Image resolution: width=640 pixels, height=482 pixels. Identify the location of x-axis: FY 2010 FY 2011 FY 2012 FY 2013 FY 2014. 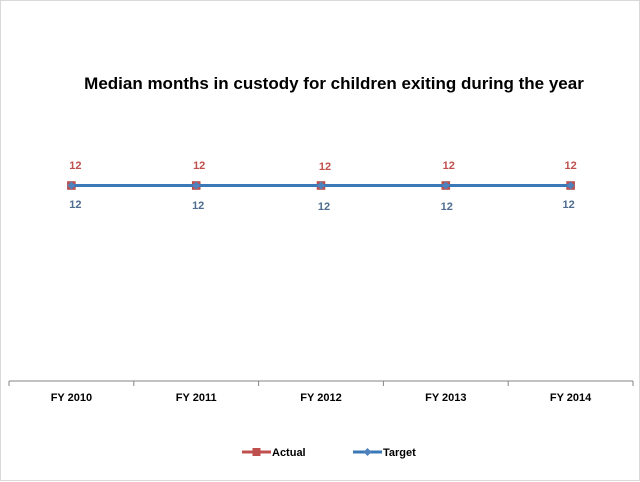
(321, 392).